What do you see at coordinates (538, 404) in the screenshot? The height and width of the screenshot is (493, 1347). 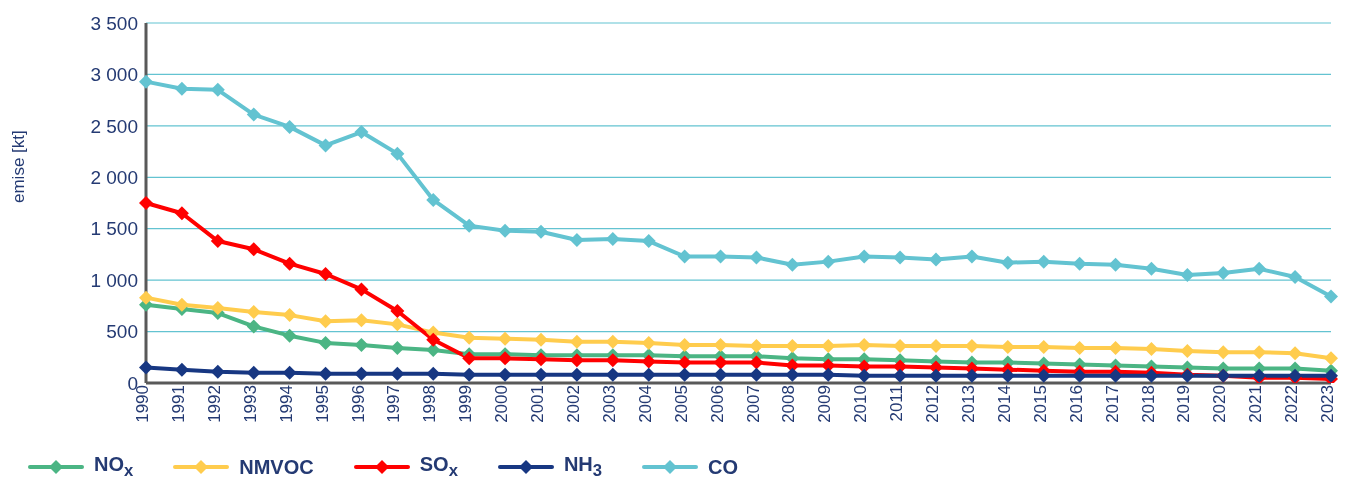 I see `x-tick-label: 2001` at bounding box center [538, 404].